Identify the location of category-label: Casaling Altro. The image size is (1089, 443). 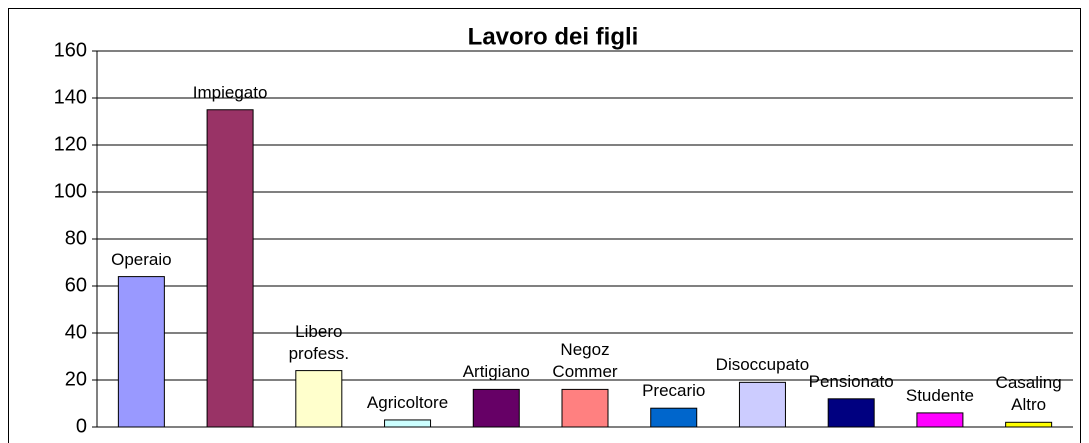
(1028, 394).